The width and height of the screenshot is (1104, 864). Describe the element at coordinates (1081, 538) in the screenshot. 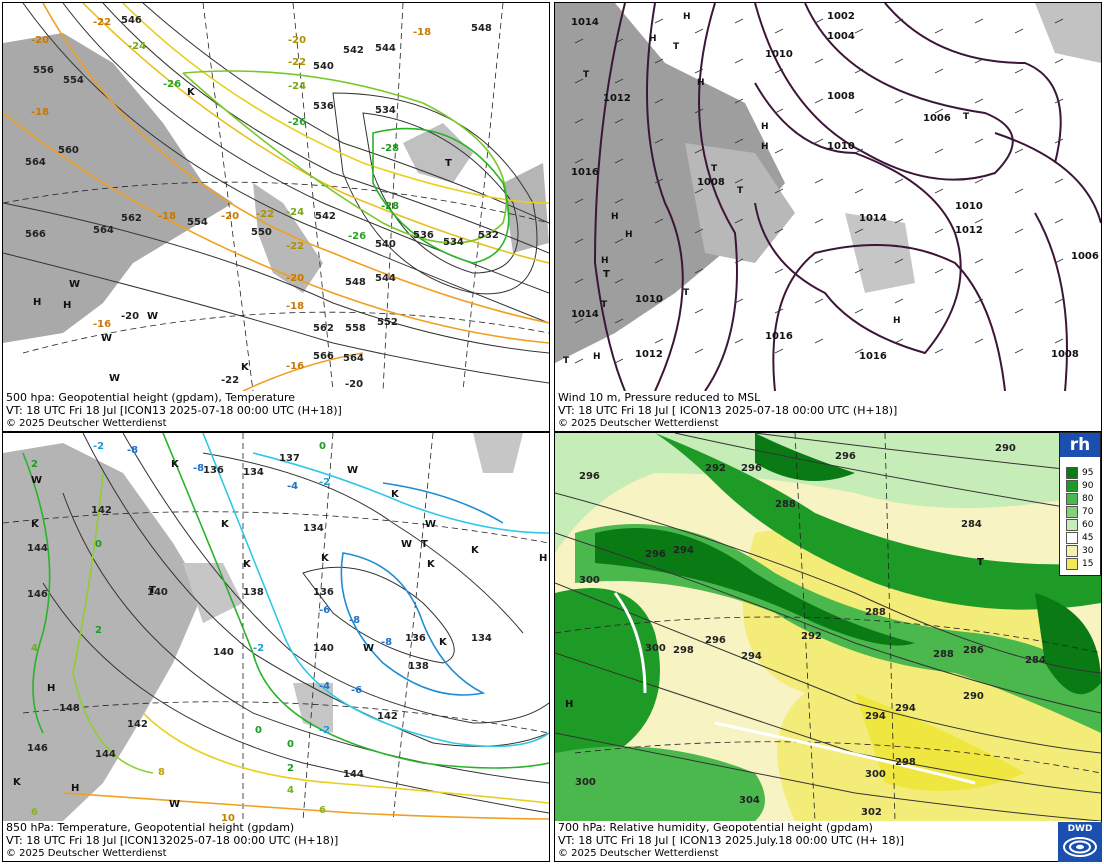

I see `legend-item: 45` at that location.